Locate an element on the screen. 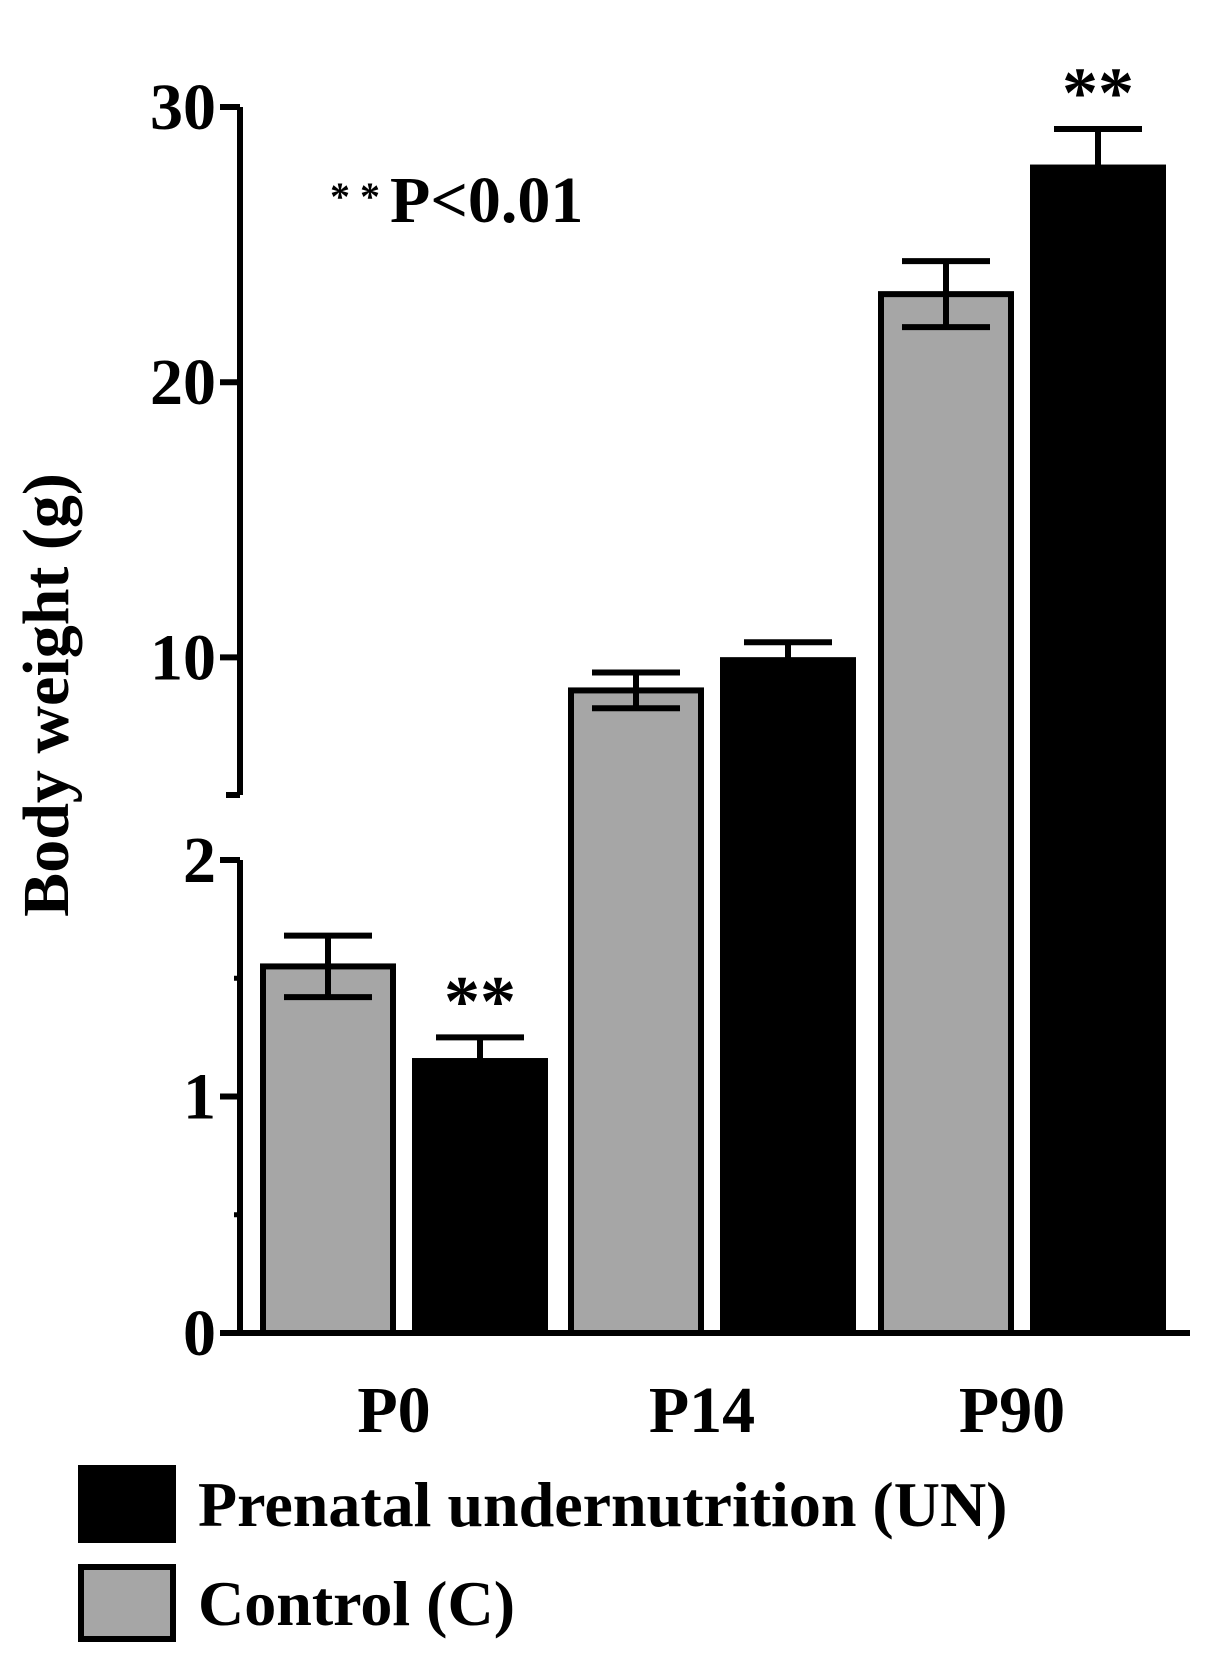 The height and width of the screenshot is (1668, 1205). x-tick-label-p90: P90 is located at coordinates (1012, 1410).